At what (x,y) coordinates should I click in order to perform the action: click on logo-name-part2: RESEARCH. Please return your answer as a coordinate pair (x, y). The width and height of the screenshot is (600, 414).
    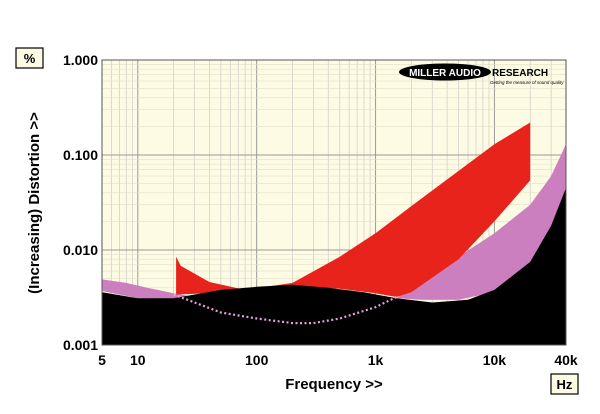
    Looking at the image, I should click on (520, 73).